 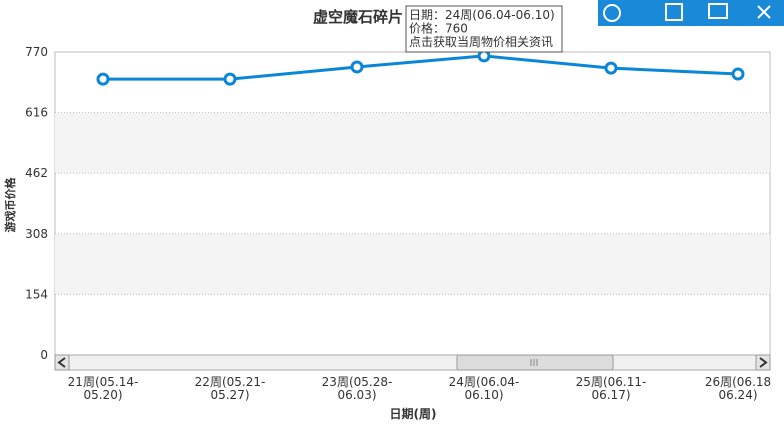 I want to click on y-tick-label: 154, so click(x=36, y=294).